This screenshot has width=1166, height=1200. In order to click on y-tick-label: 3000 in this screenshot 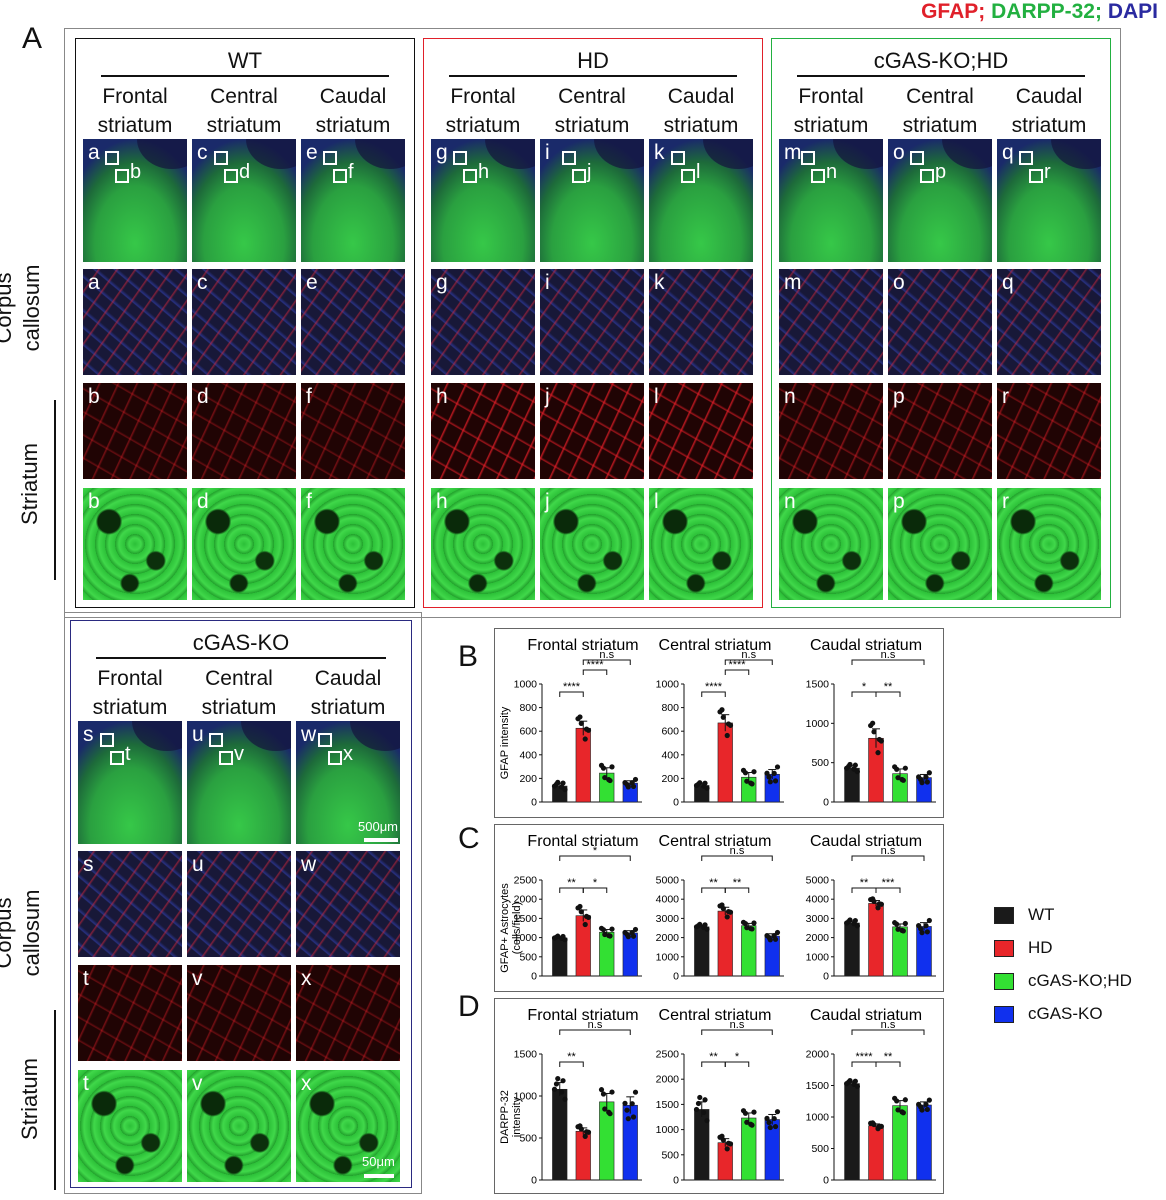, I will do `click(818, 919)`.